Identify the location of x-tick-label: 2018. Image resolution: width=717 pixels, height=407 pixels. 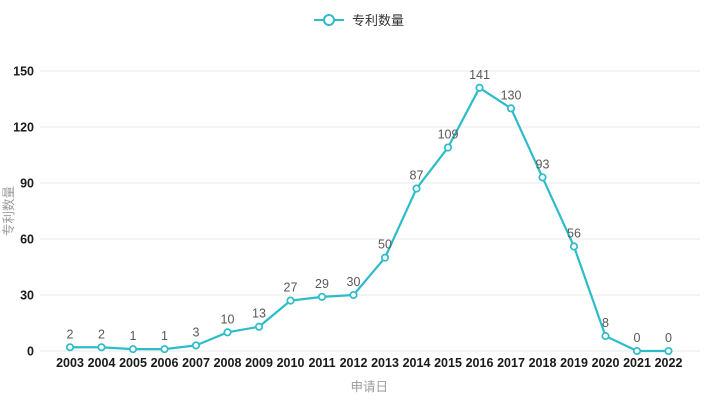
(543, 363).